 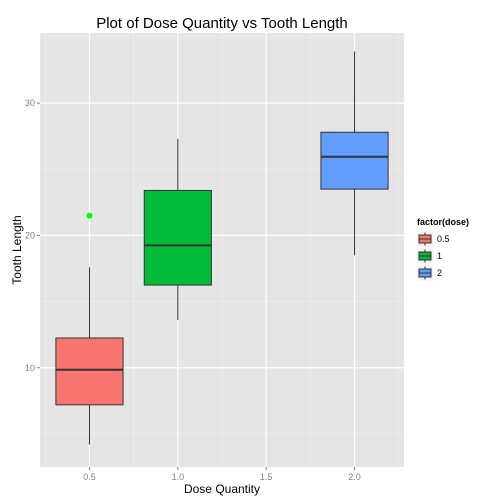 I want to click on legend: factor(dose) 0.5 1 2, so click(x=442, y=249).